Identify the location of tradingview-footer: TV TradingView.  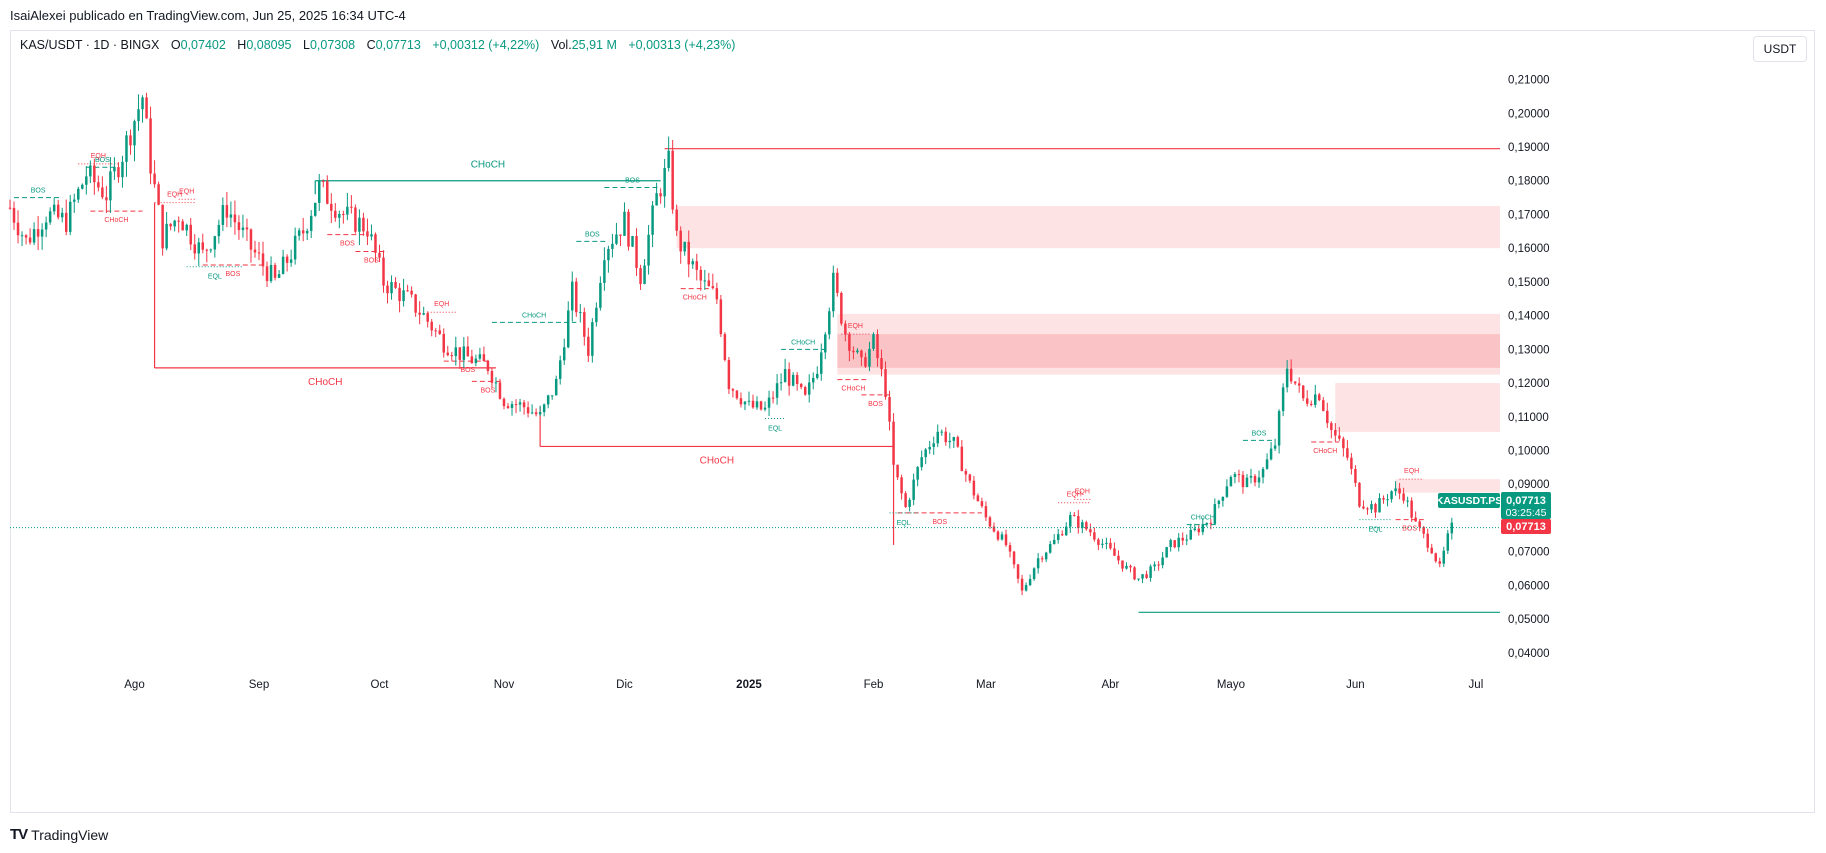
(59, 834).